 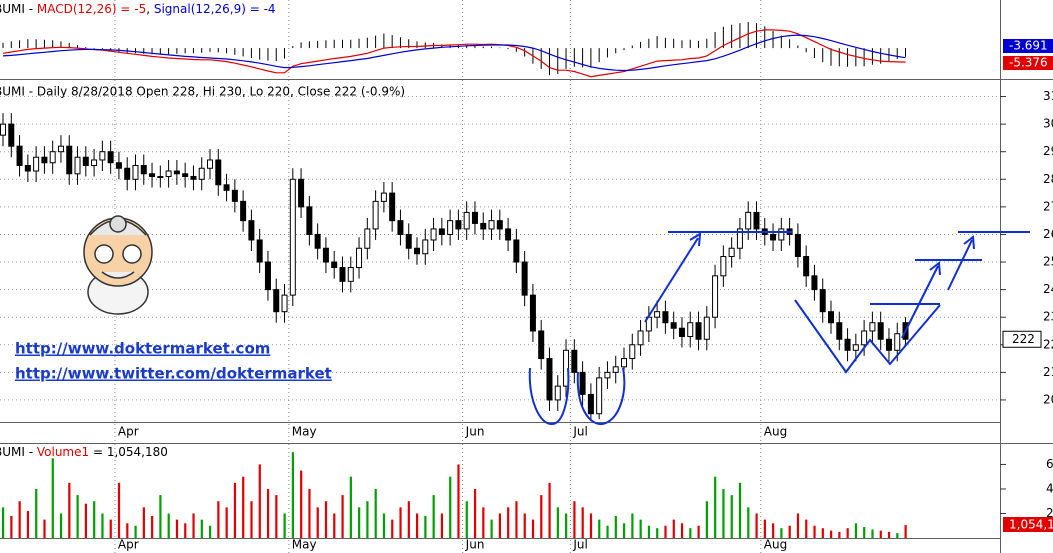 I want to click on mascot, so click(x=118, y=265).